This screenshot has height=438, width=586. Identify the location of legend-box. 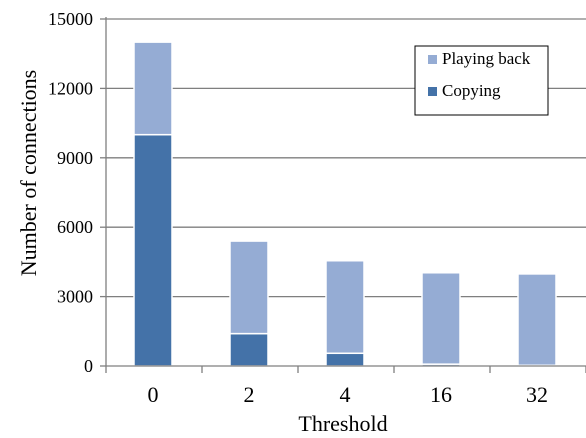
(481, 80).